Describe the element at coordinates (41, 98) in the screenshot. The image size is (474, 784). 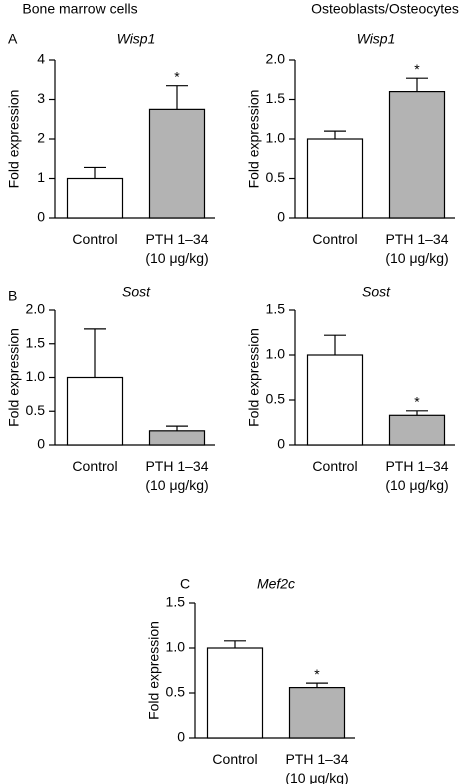
I see `y-tick-label: 3` at that location.